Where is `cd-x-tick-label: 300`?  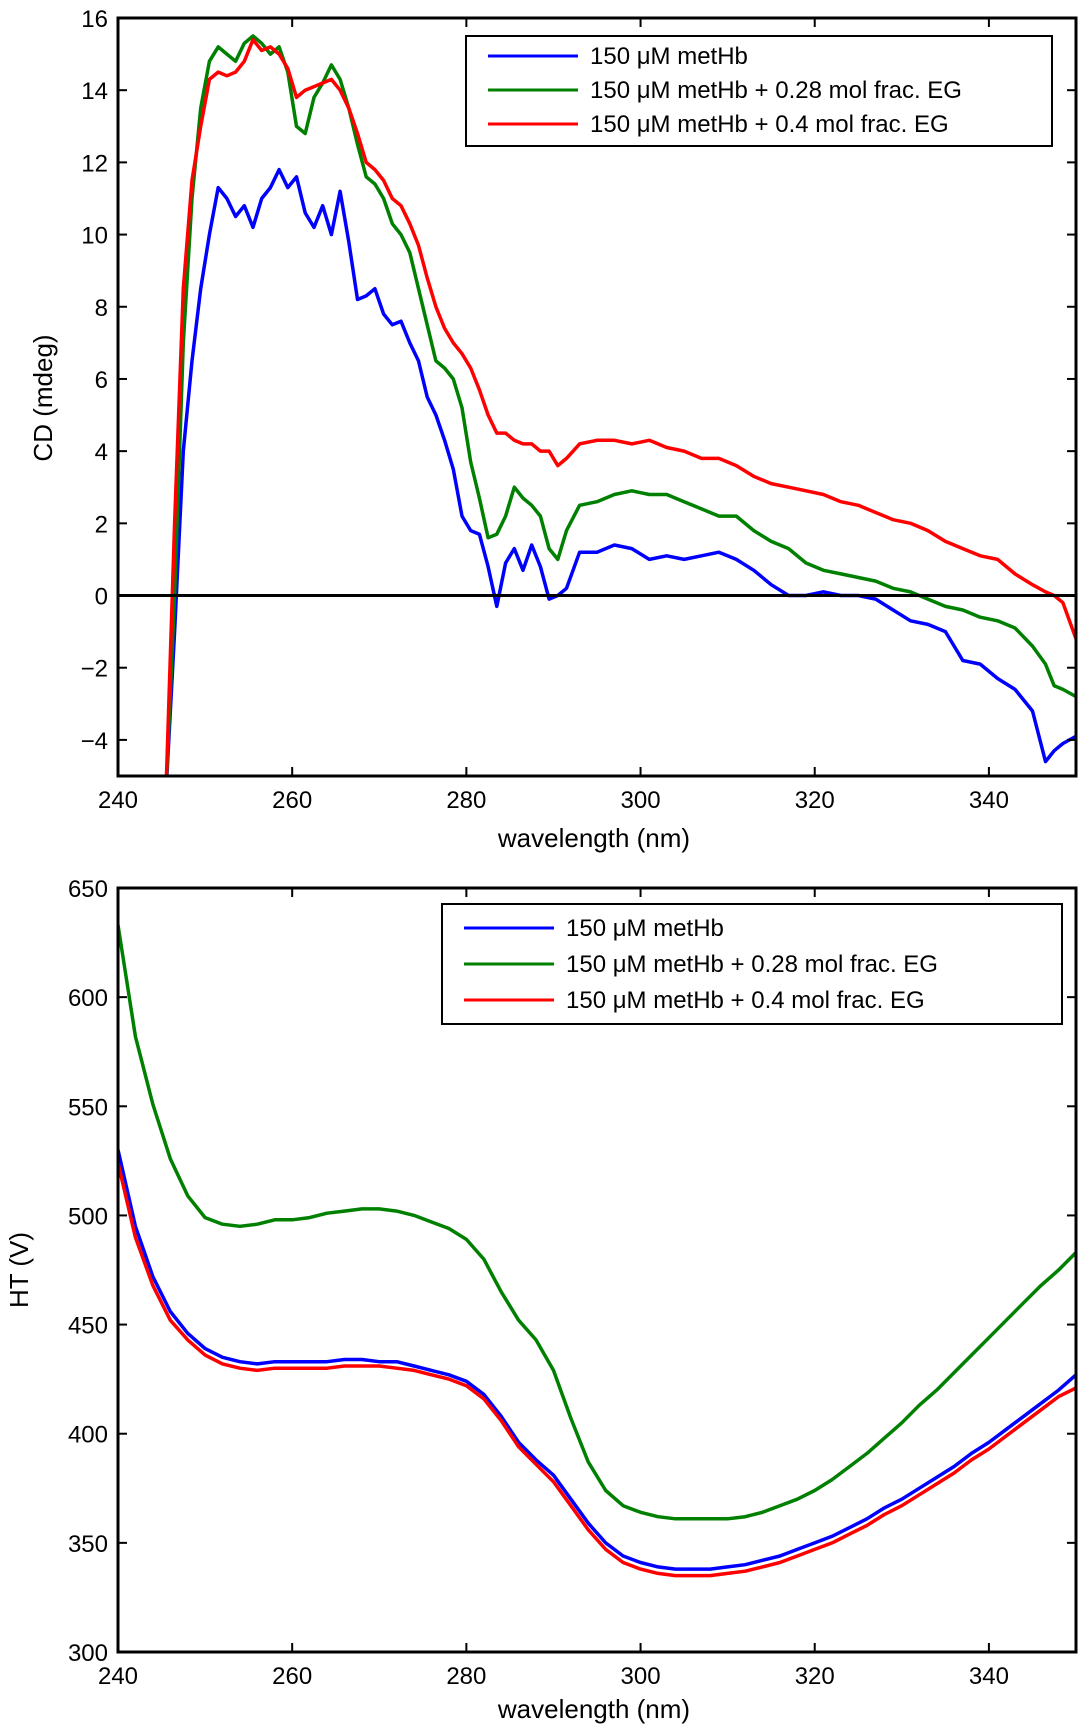 cd-x-tick-label: 300 is located at coordinates (641, 800).